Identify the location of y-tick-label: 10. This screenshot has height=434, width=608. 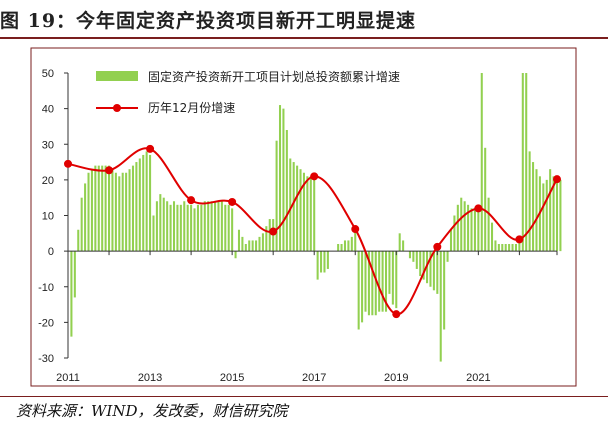
(48, 217).